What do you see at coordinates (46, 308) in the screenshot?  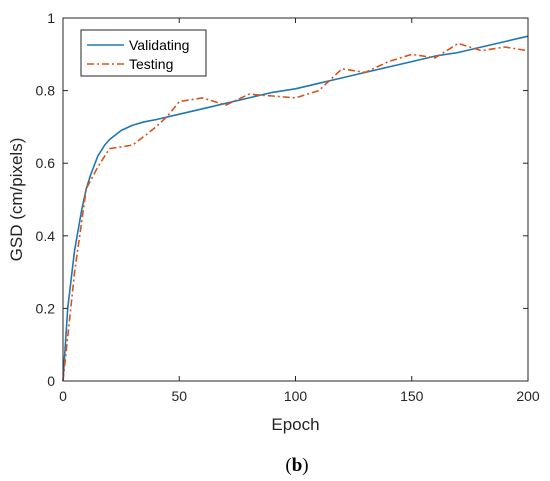 I see `y-tick-label: 0.2` at bounding box center [46, 308].